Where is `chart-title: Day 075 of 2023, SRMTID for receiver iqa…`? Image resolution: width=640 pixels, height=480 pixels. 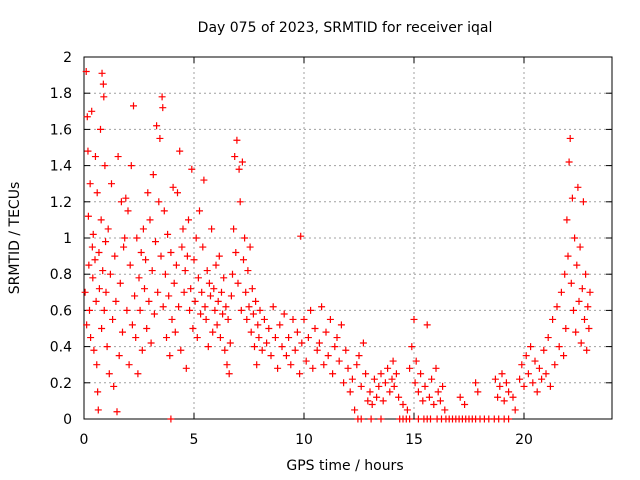
chart-title: Day 075 of 2023, SRMTID for receiver iqa… is located at coordinates (345, 28).